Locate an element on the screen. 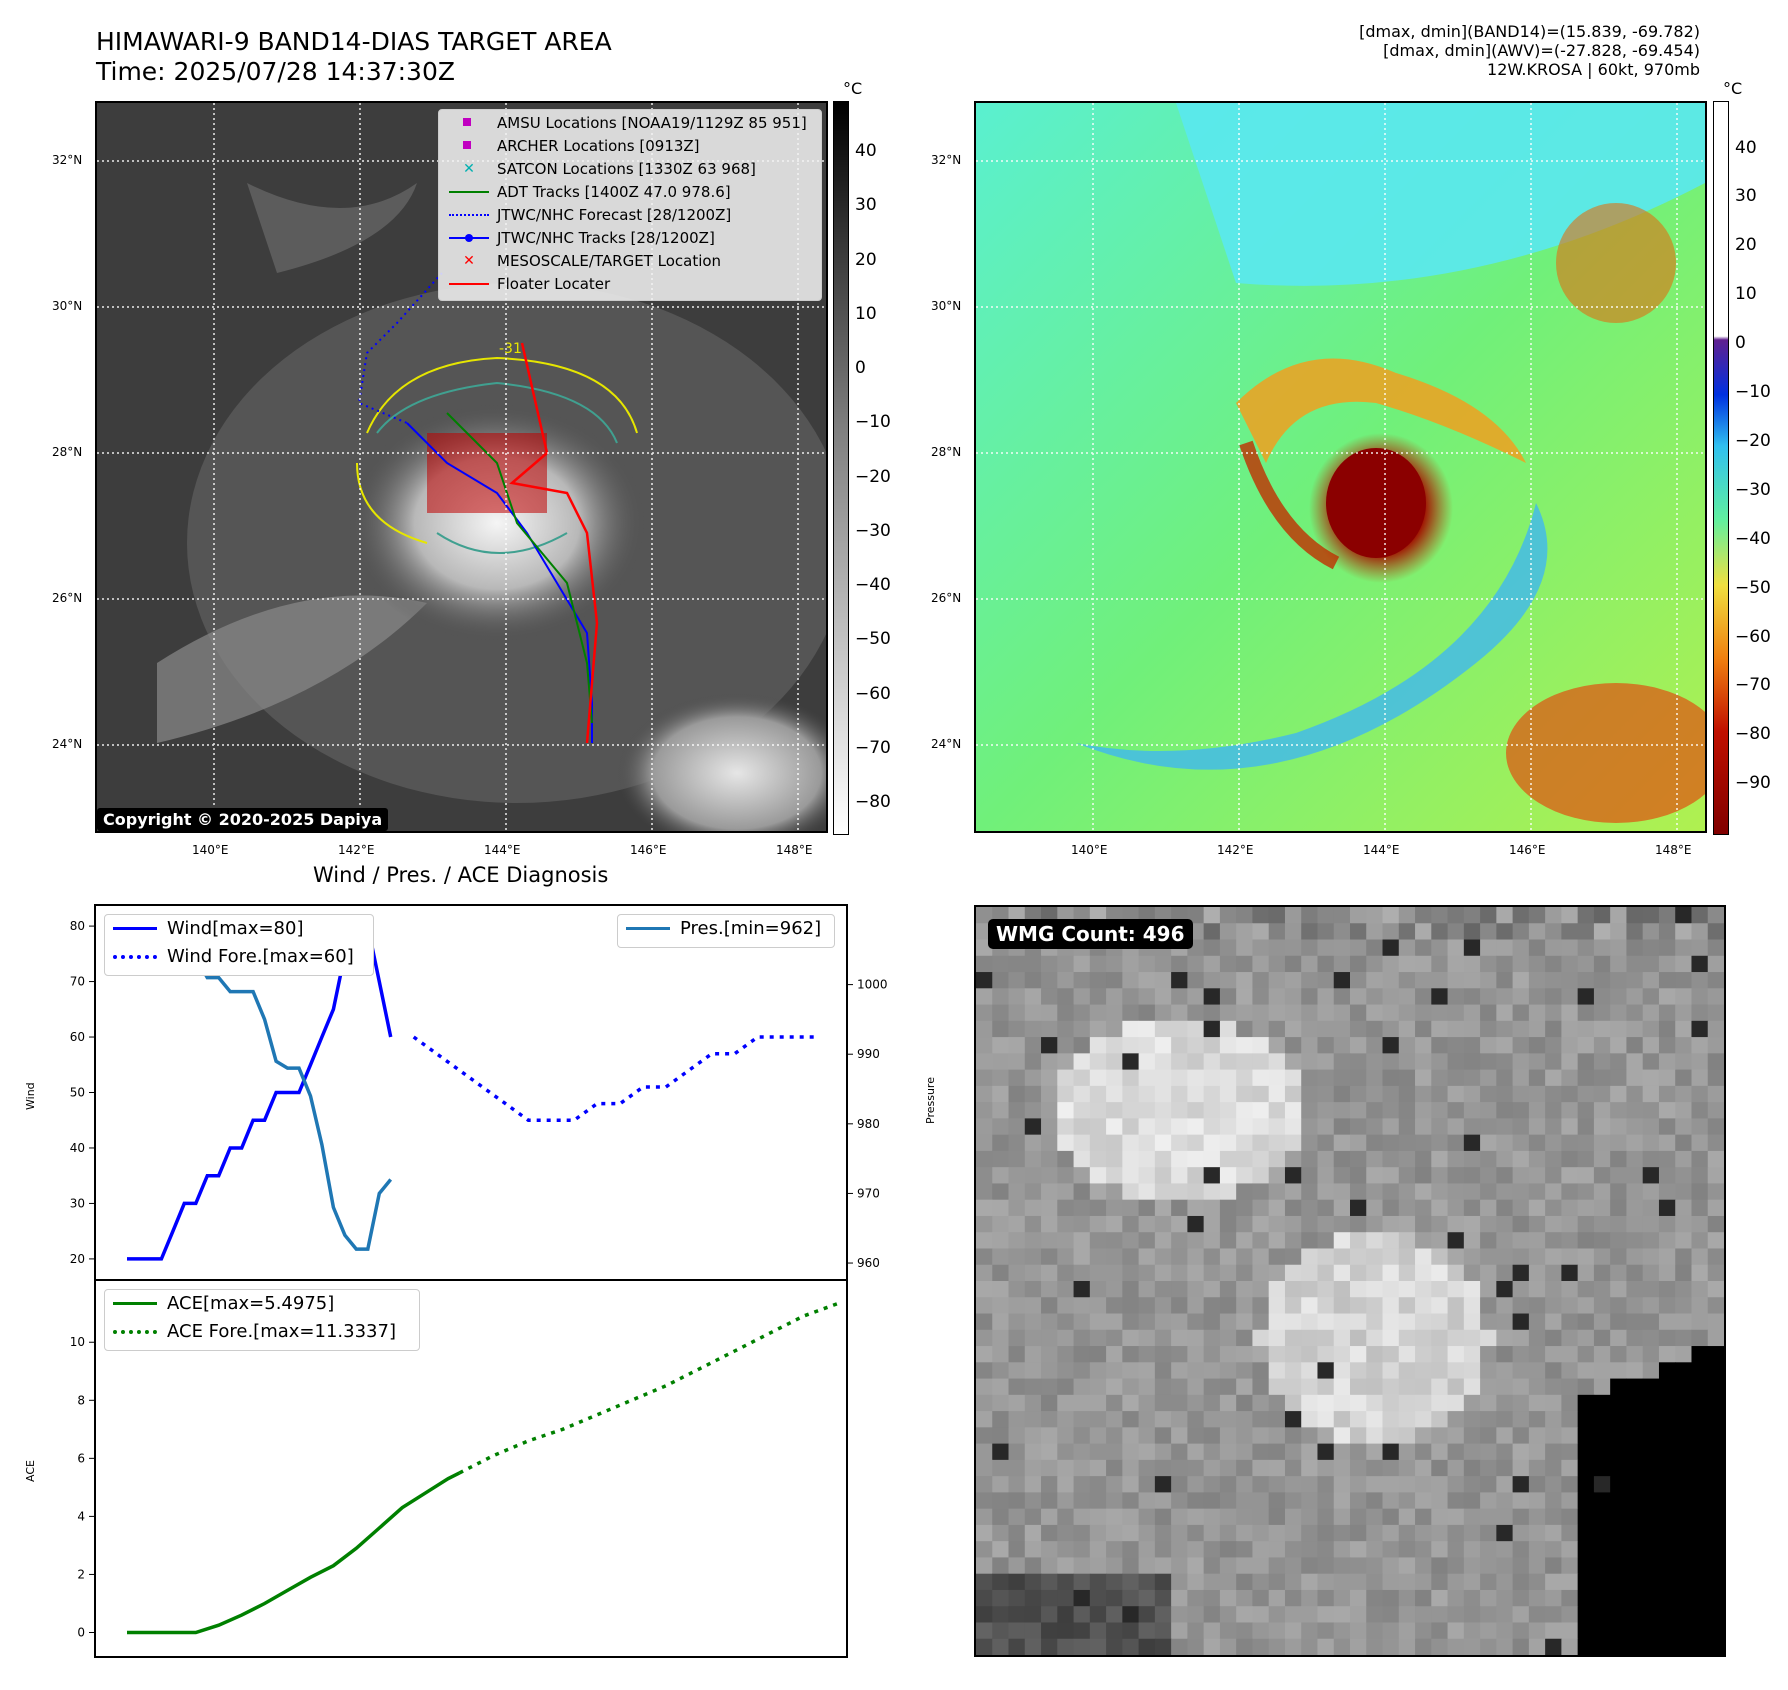 Image resolution: width=1788 pixels, height=1690 pixels. x-marker-icon: ✕ is located at coordinates (469, 169).